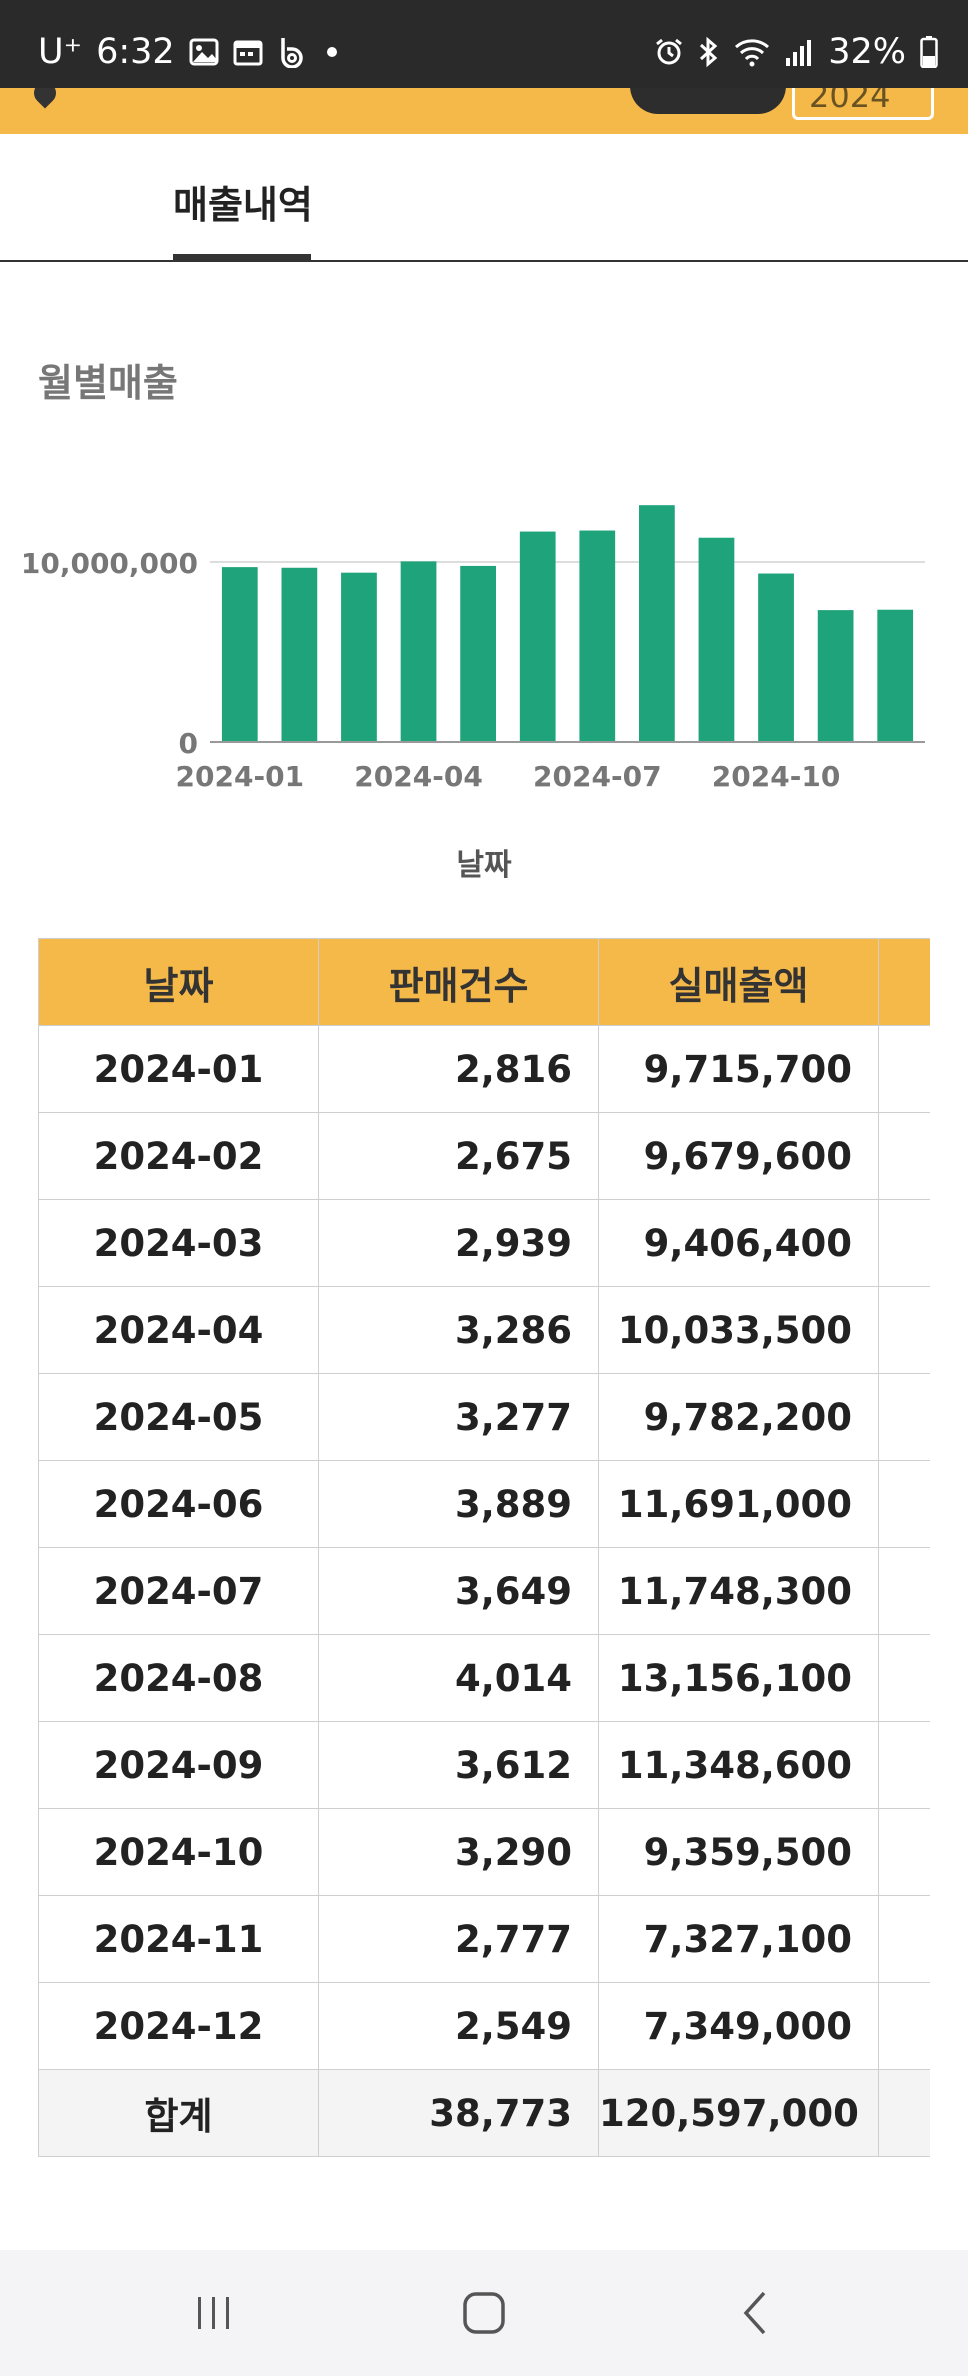 This screenshot has height=2376, width=968. I want to click on header-extra, so click(904, 982).